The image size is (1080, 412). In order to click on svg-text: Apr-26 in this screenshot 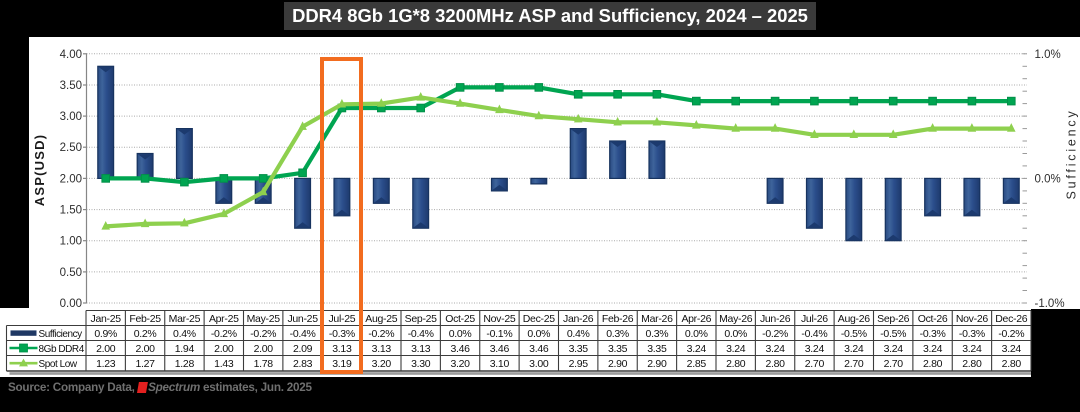, I will do `click(696, 319)`.